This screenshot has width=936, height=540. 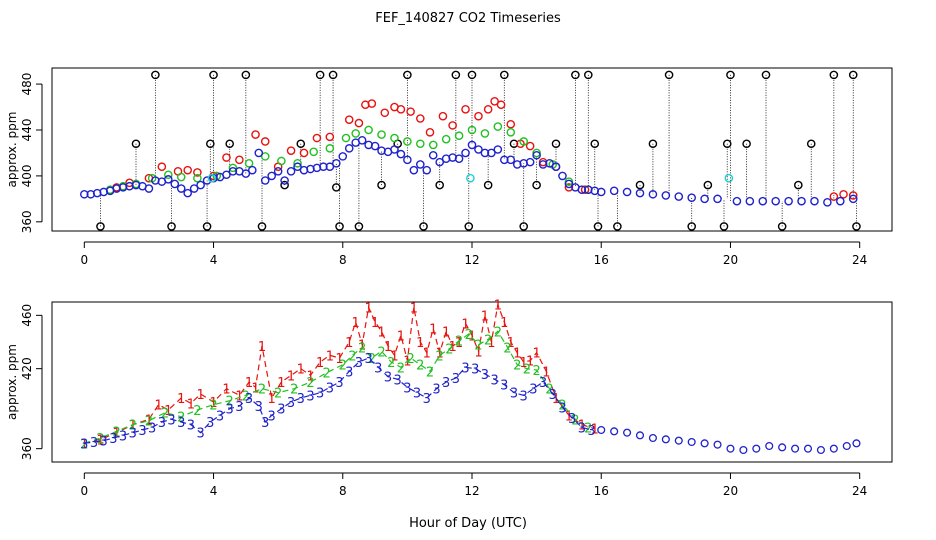 What do you see at coordinates (27, 368) in the screenshot?
I see `y-tick-label: 420` at bounding box center [27, 368].